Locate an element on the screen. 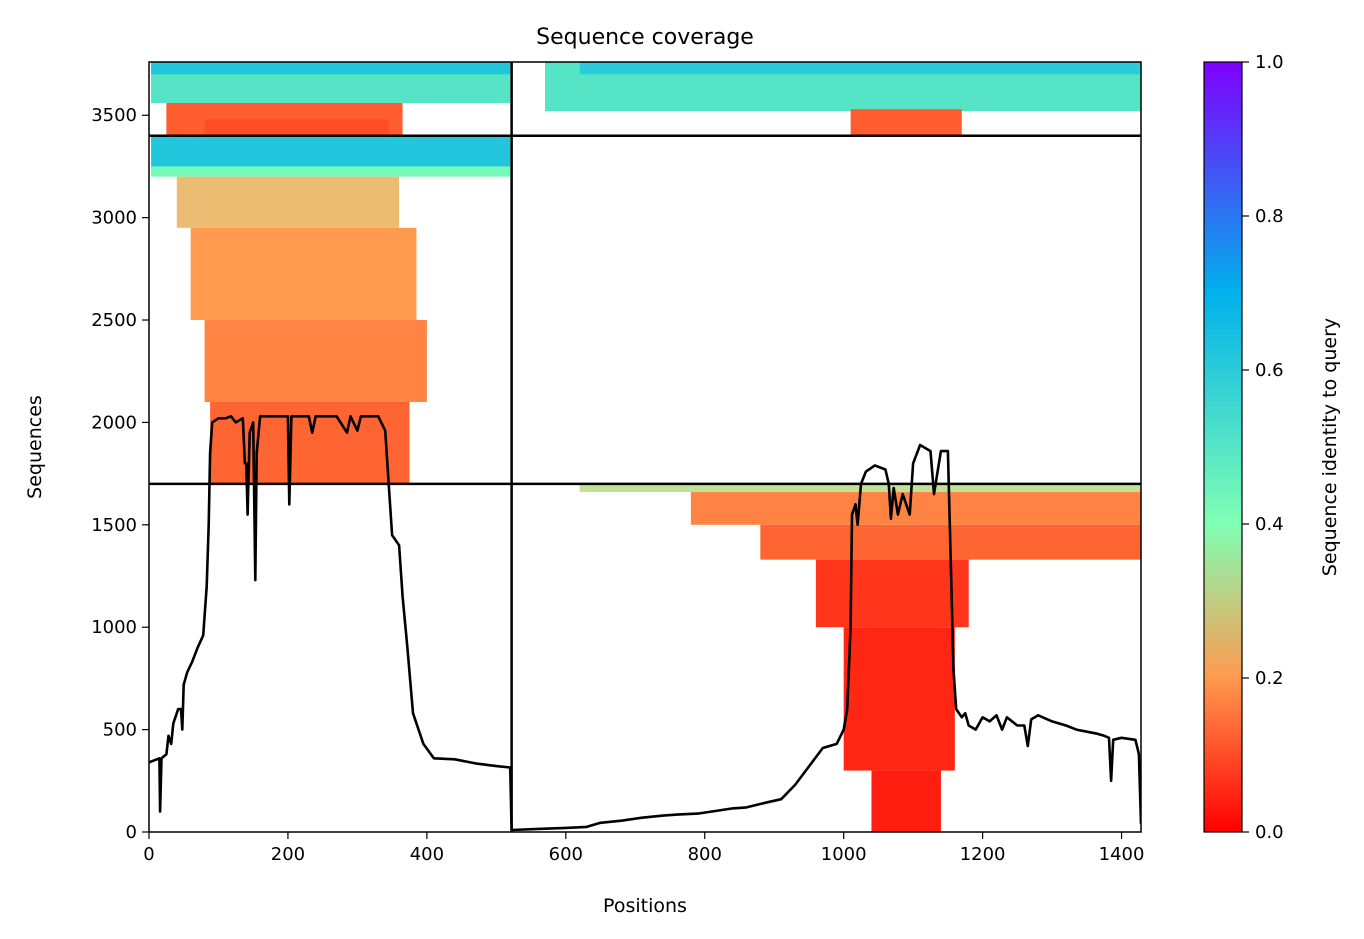  x-tick-label: 200 is located at coordinates (288, 854).